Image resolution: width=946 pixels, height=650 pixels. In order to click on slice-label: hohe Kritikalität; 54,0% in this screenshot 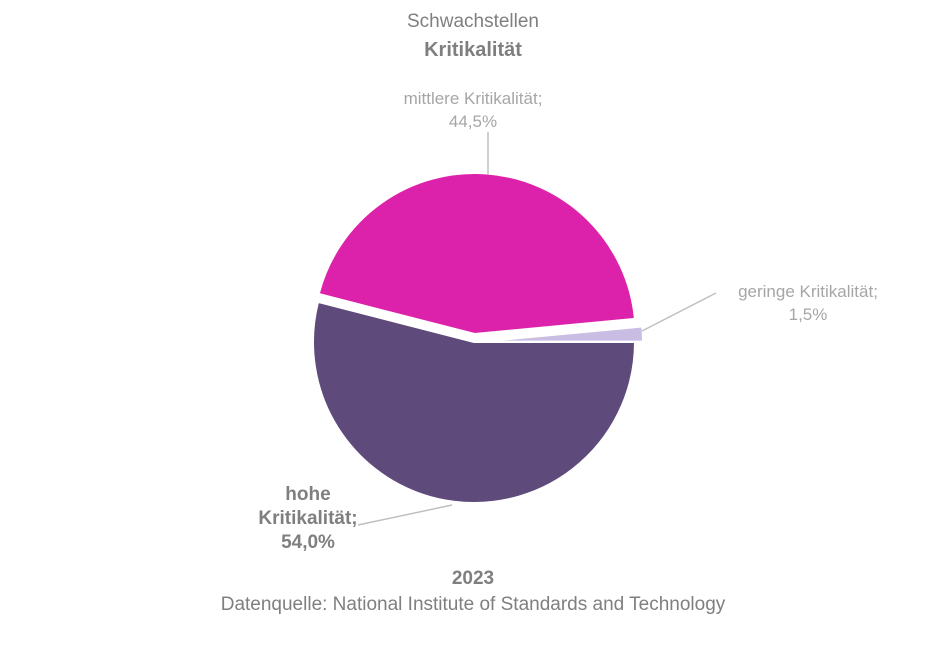, I will do `click(307, 518)`.